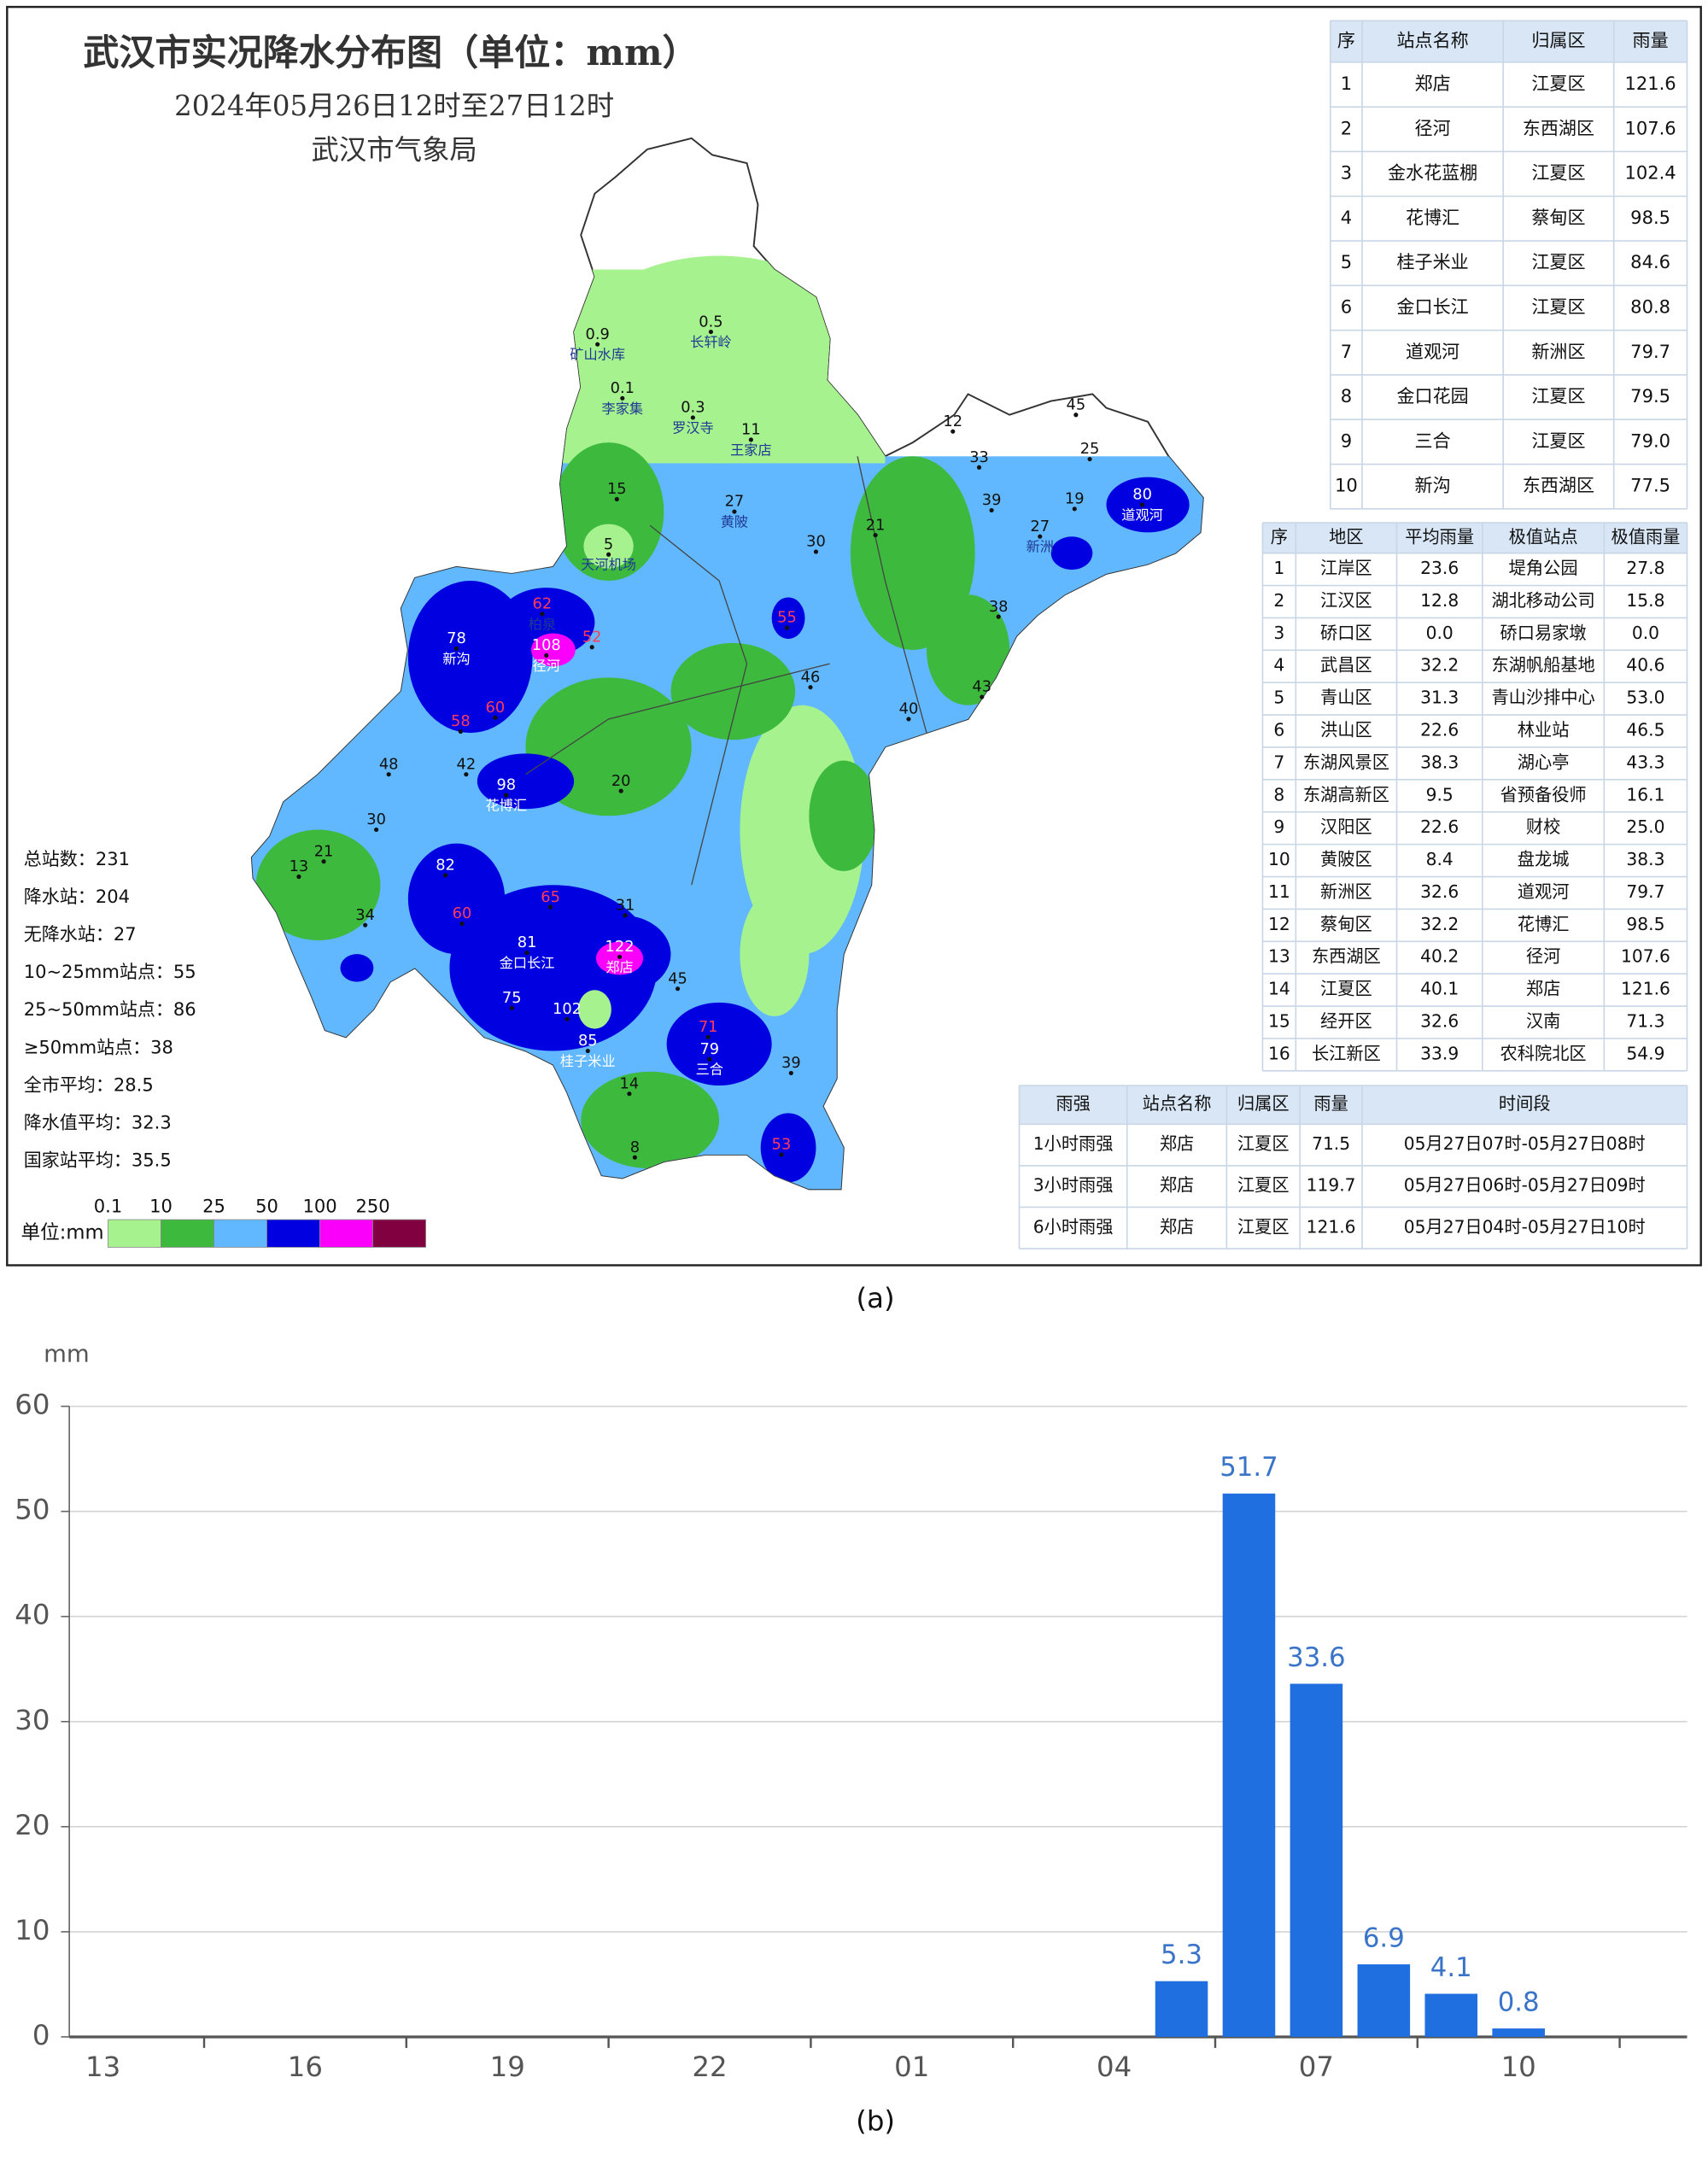 The width and height of the screenshot is (1708, 2171). I want to click on table-cell: 98.5, so click(1645, 924).